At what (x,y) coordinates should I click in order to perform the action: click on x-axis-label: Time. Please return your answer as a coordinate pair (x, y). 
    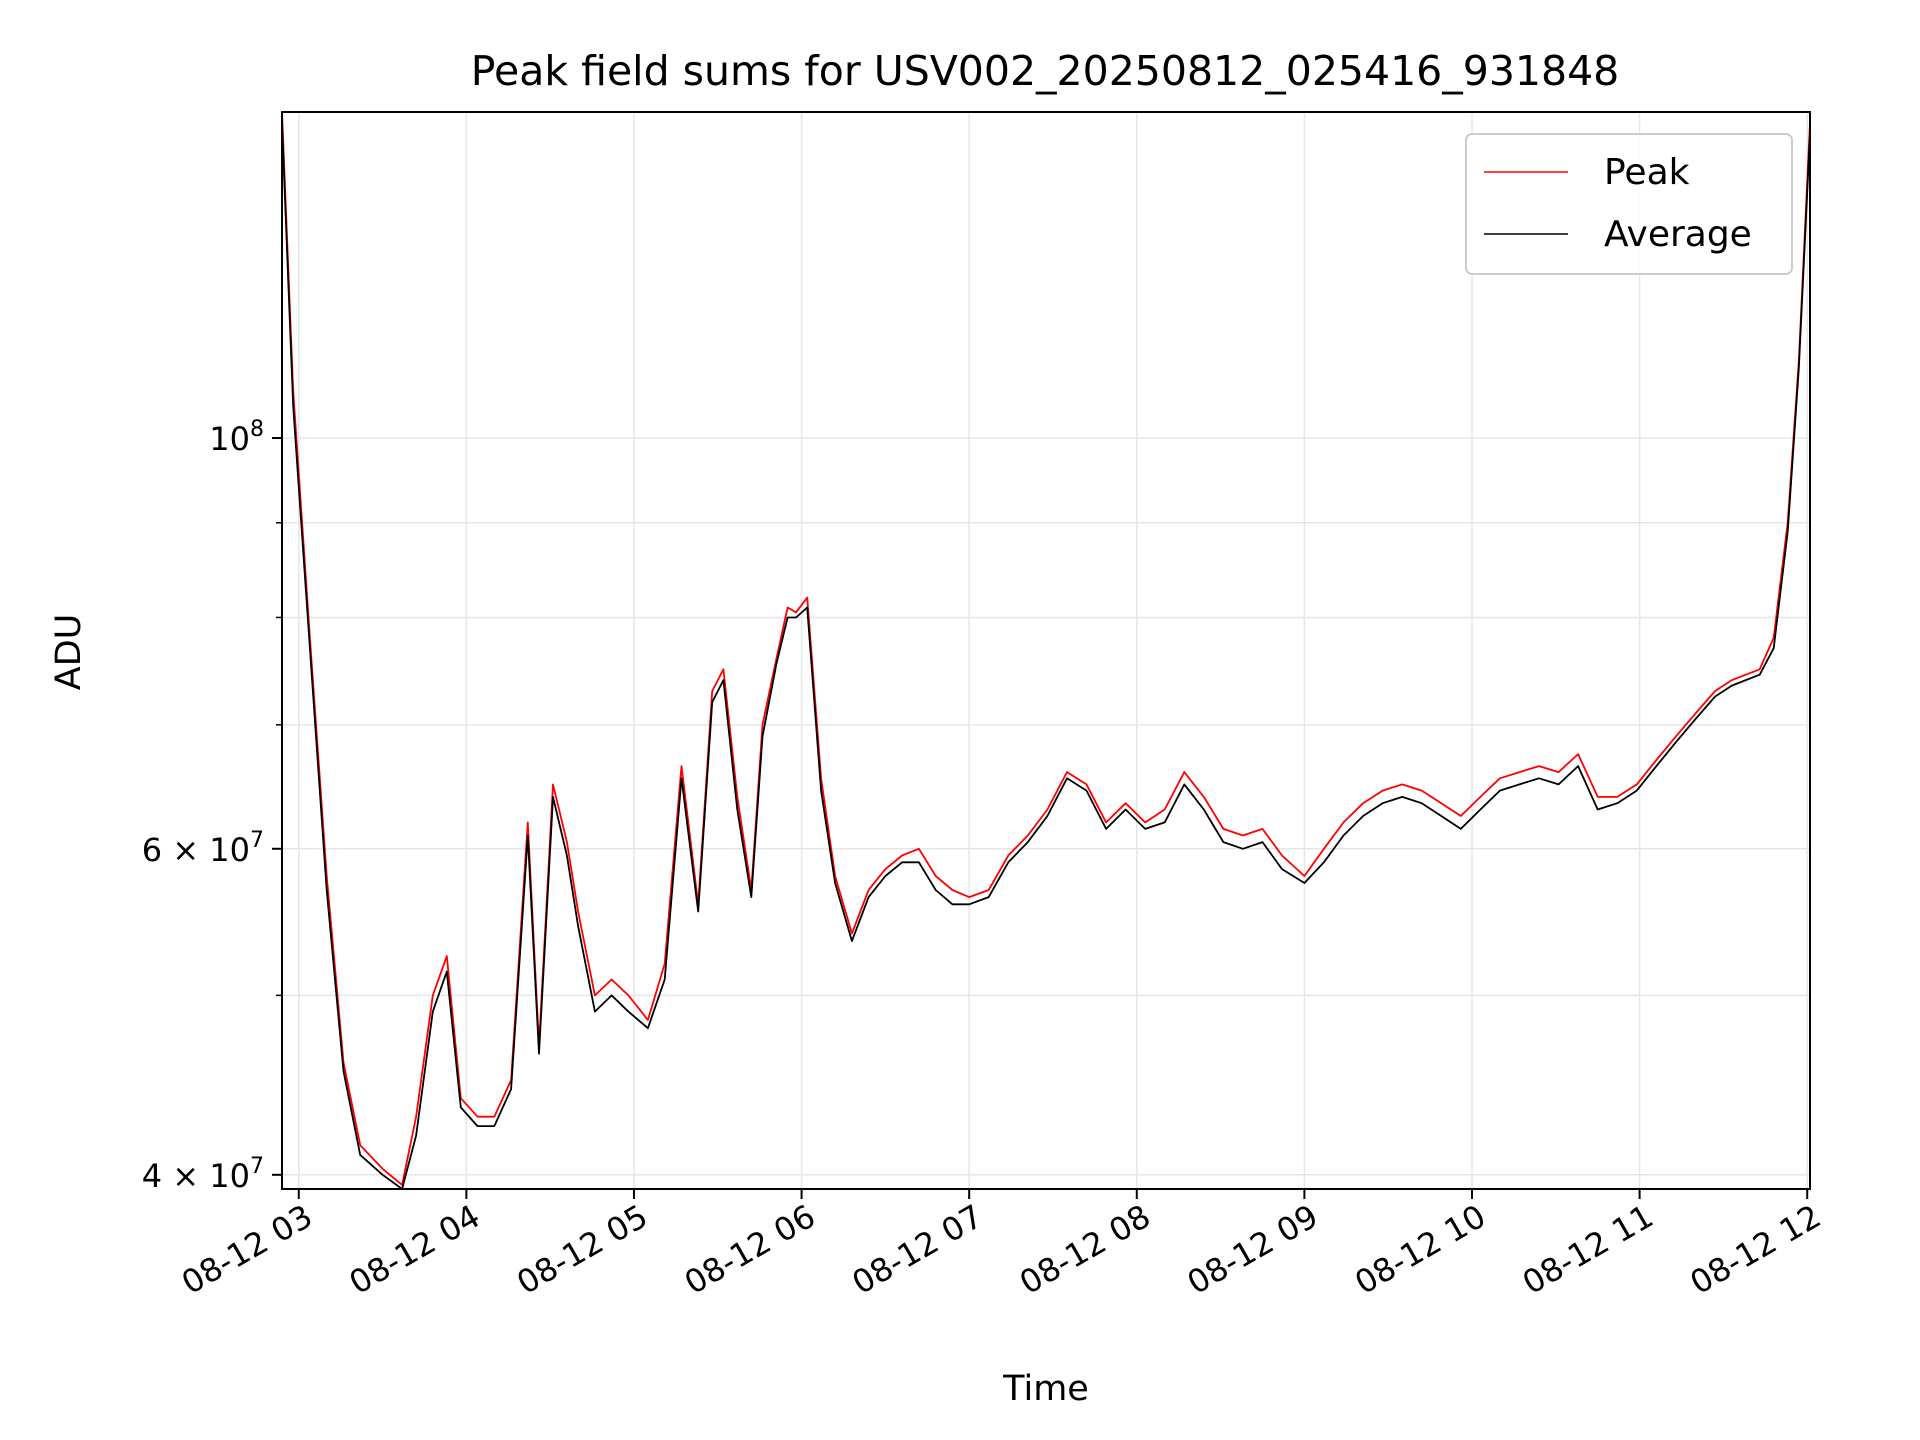
    Looking at the image, I should click on (1045, 1389).